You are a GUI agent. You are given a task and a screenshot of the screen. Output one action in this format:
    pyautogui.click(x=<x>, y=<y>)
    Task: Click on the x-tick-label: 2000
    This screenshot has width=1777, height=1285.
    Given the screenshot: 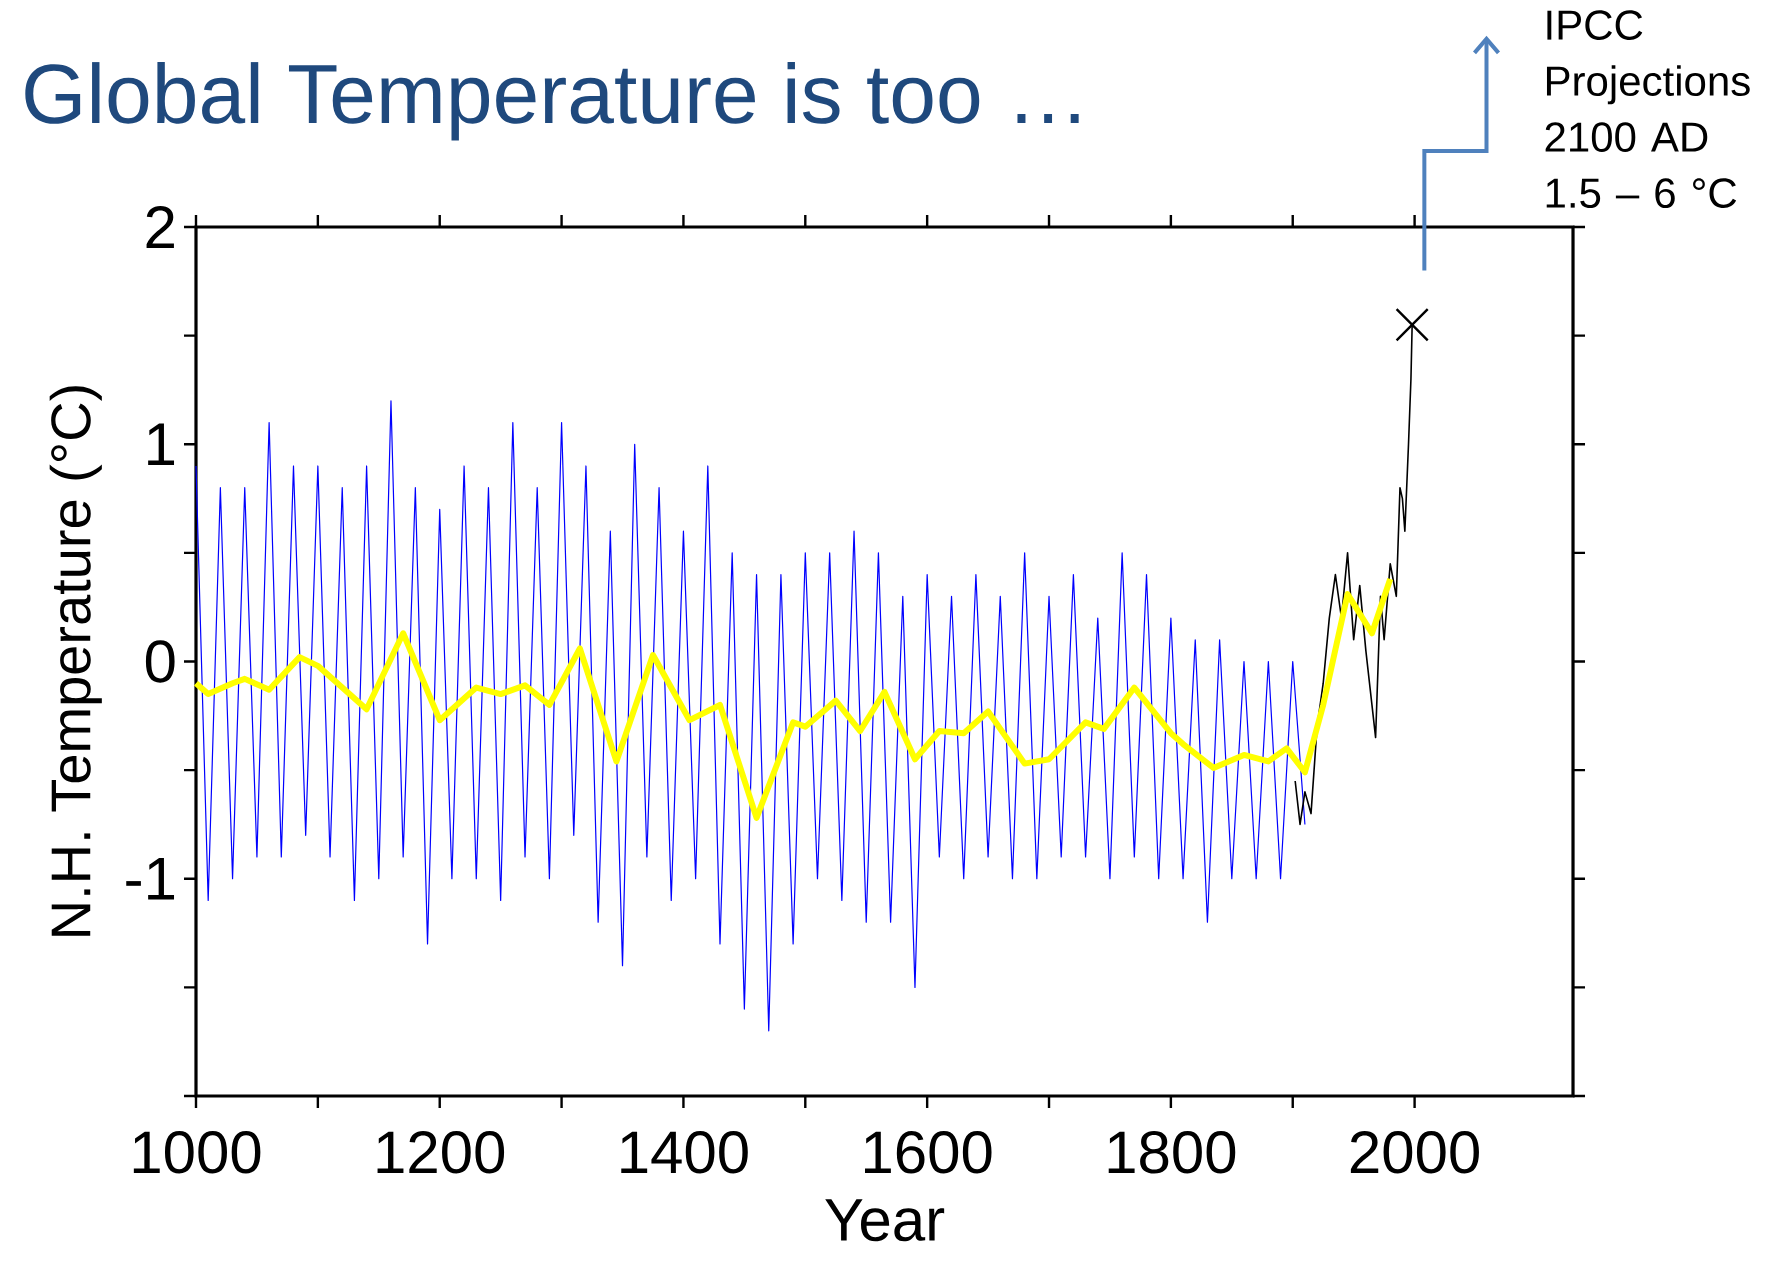 What is the action you would take?
    pyautogui.click(x=1414, y=1152)
    